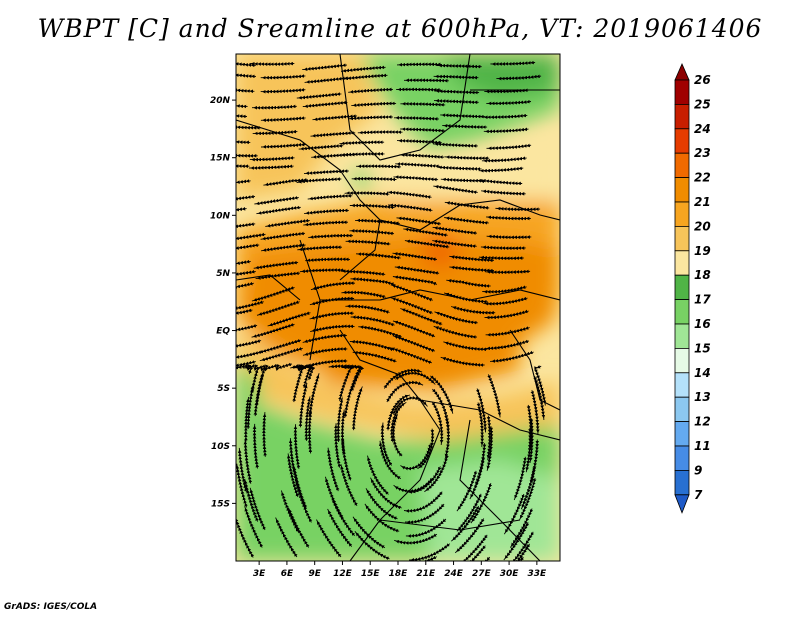 The width and height of the screenshot is (800, 618). I want to click on colorbar-label: 12, so click(702, 422).